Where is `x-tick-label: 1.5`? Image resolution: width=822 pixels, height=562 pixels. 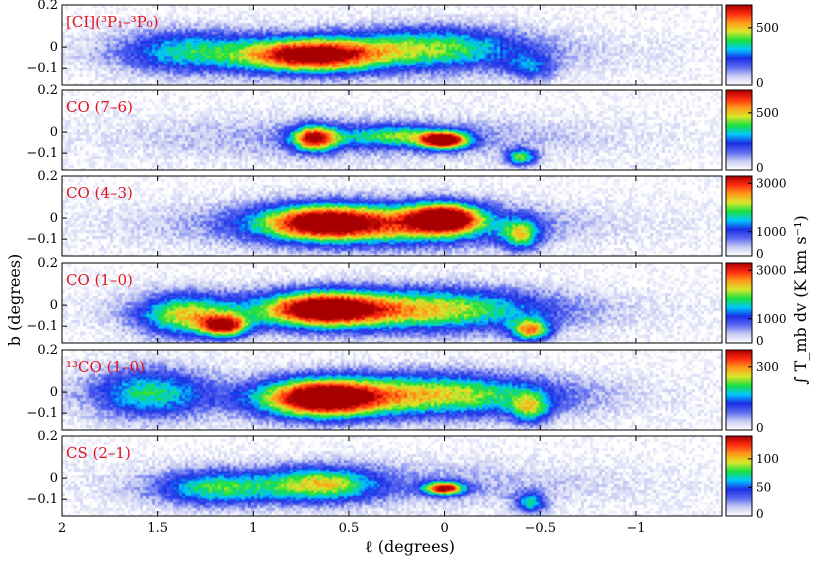 x-tick-label: 1.5 is located at coordinates (157, 528).